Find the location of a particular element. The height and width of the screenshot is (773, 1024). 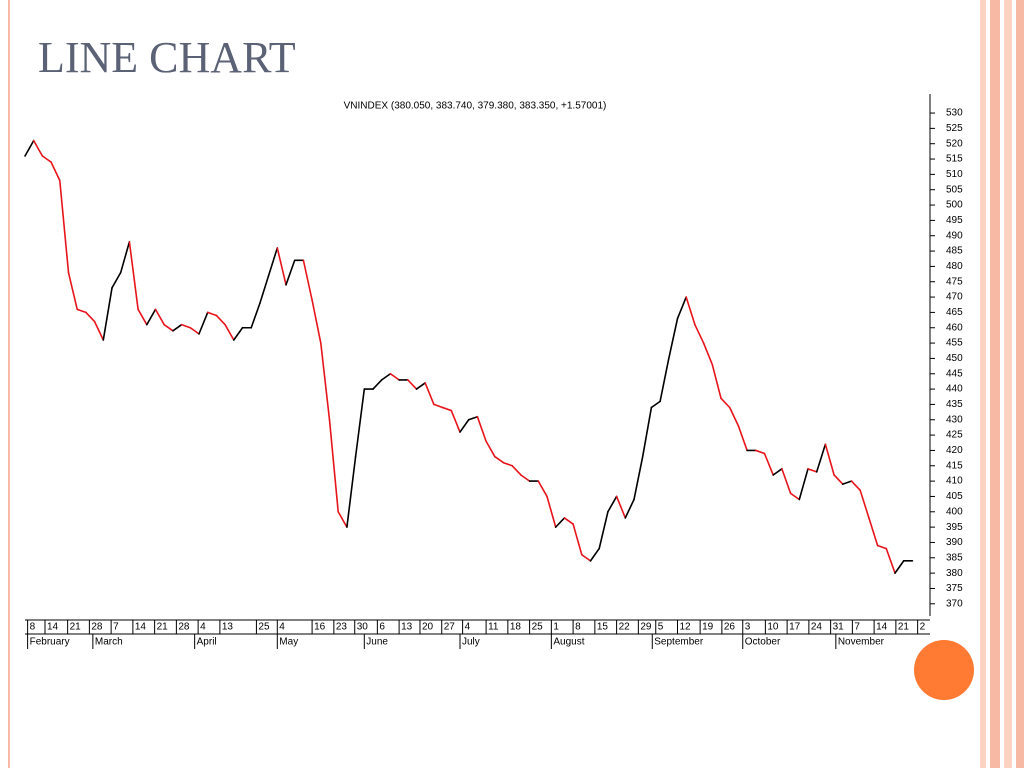

month-label: September is located at coordinates (679, 642).